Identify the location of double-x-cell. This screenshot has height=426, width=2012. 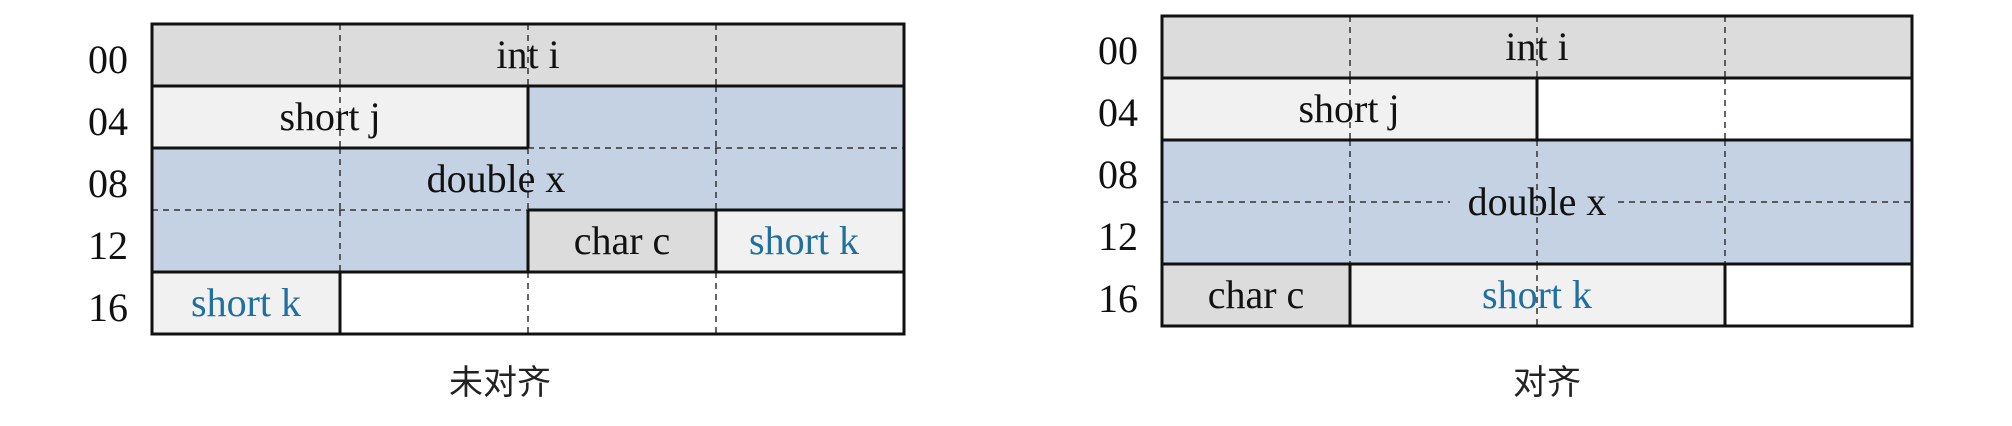
(528, 179).